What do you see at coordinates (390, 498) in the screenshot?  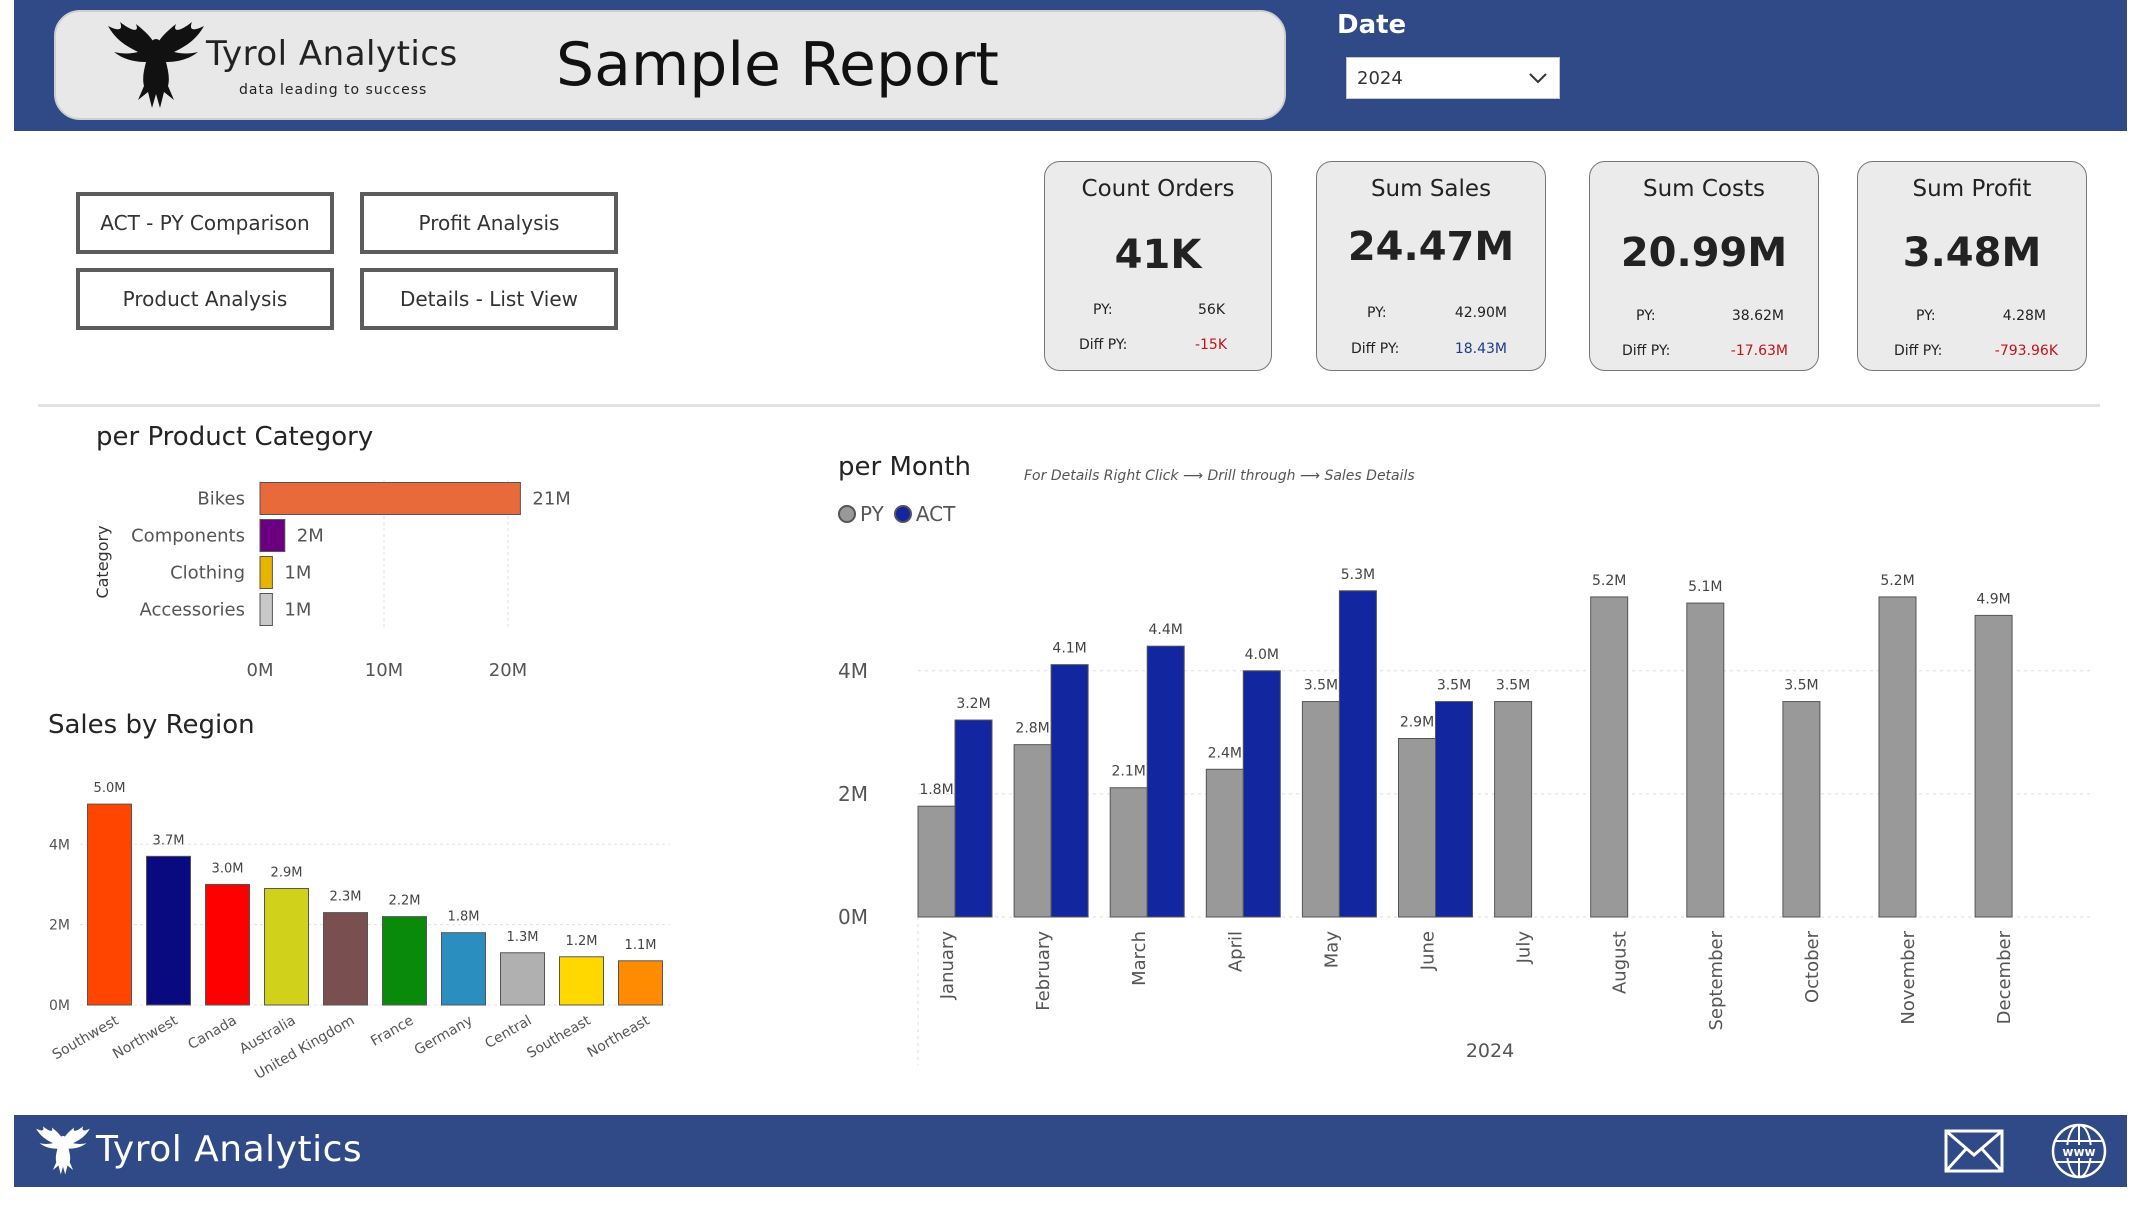 I see `category-bar` at bounding box center [390, 498].